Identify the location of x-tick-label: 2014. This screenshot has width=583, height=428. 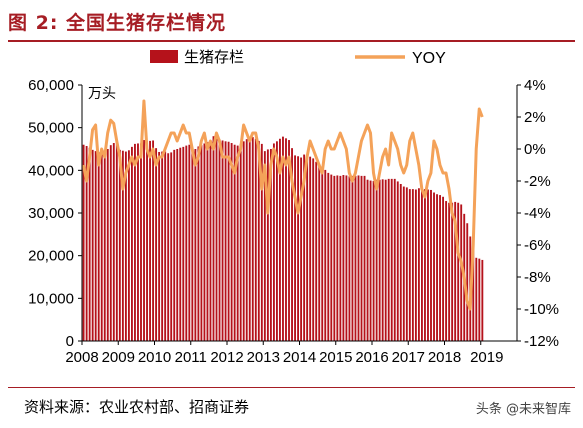
(299, 357).